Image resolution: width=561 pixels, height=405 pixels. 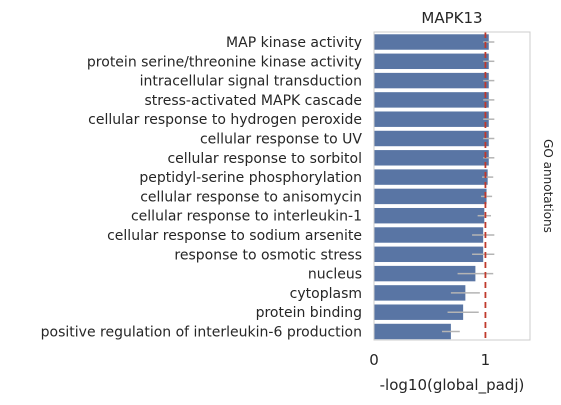 What do you see at coordinates (374, 360) in the screenshot?
I see `x-tick-label: 0` at bounding box center [374, 360].